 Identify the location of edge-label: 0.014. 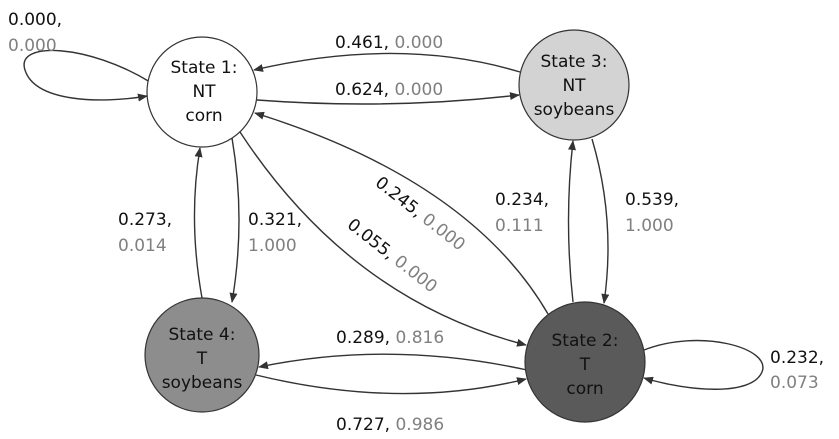
(142, 246).